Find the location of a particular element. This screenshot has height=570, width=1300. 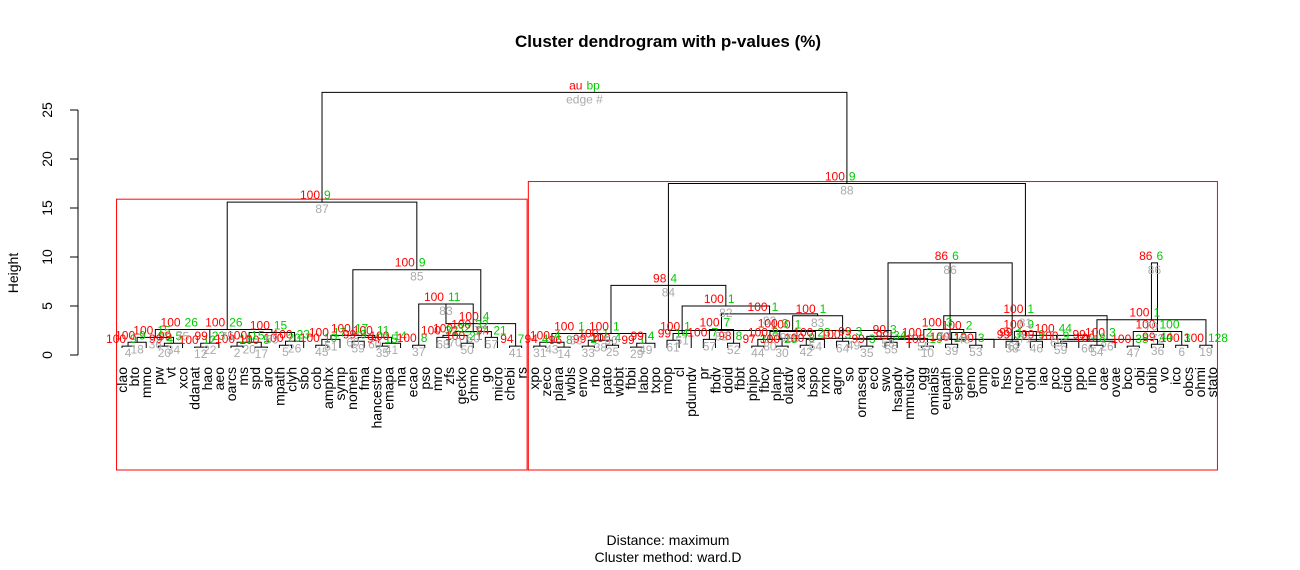

leaf-label: doid is located at coordinates (728, 380).